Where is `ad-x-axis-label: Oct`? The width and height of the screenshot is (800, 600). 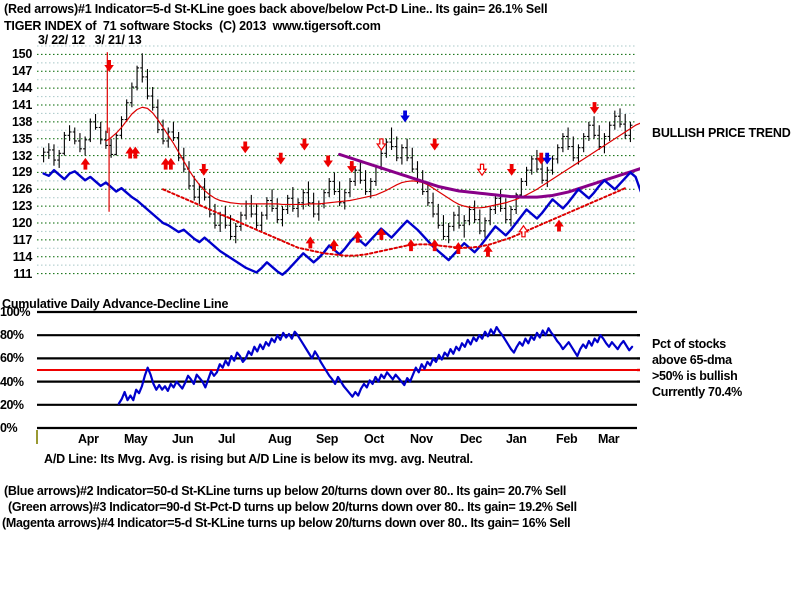 ad-x-axis-label: Oct is located at coordinates (374, 439).